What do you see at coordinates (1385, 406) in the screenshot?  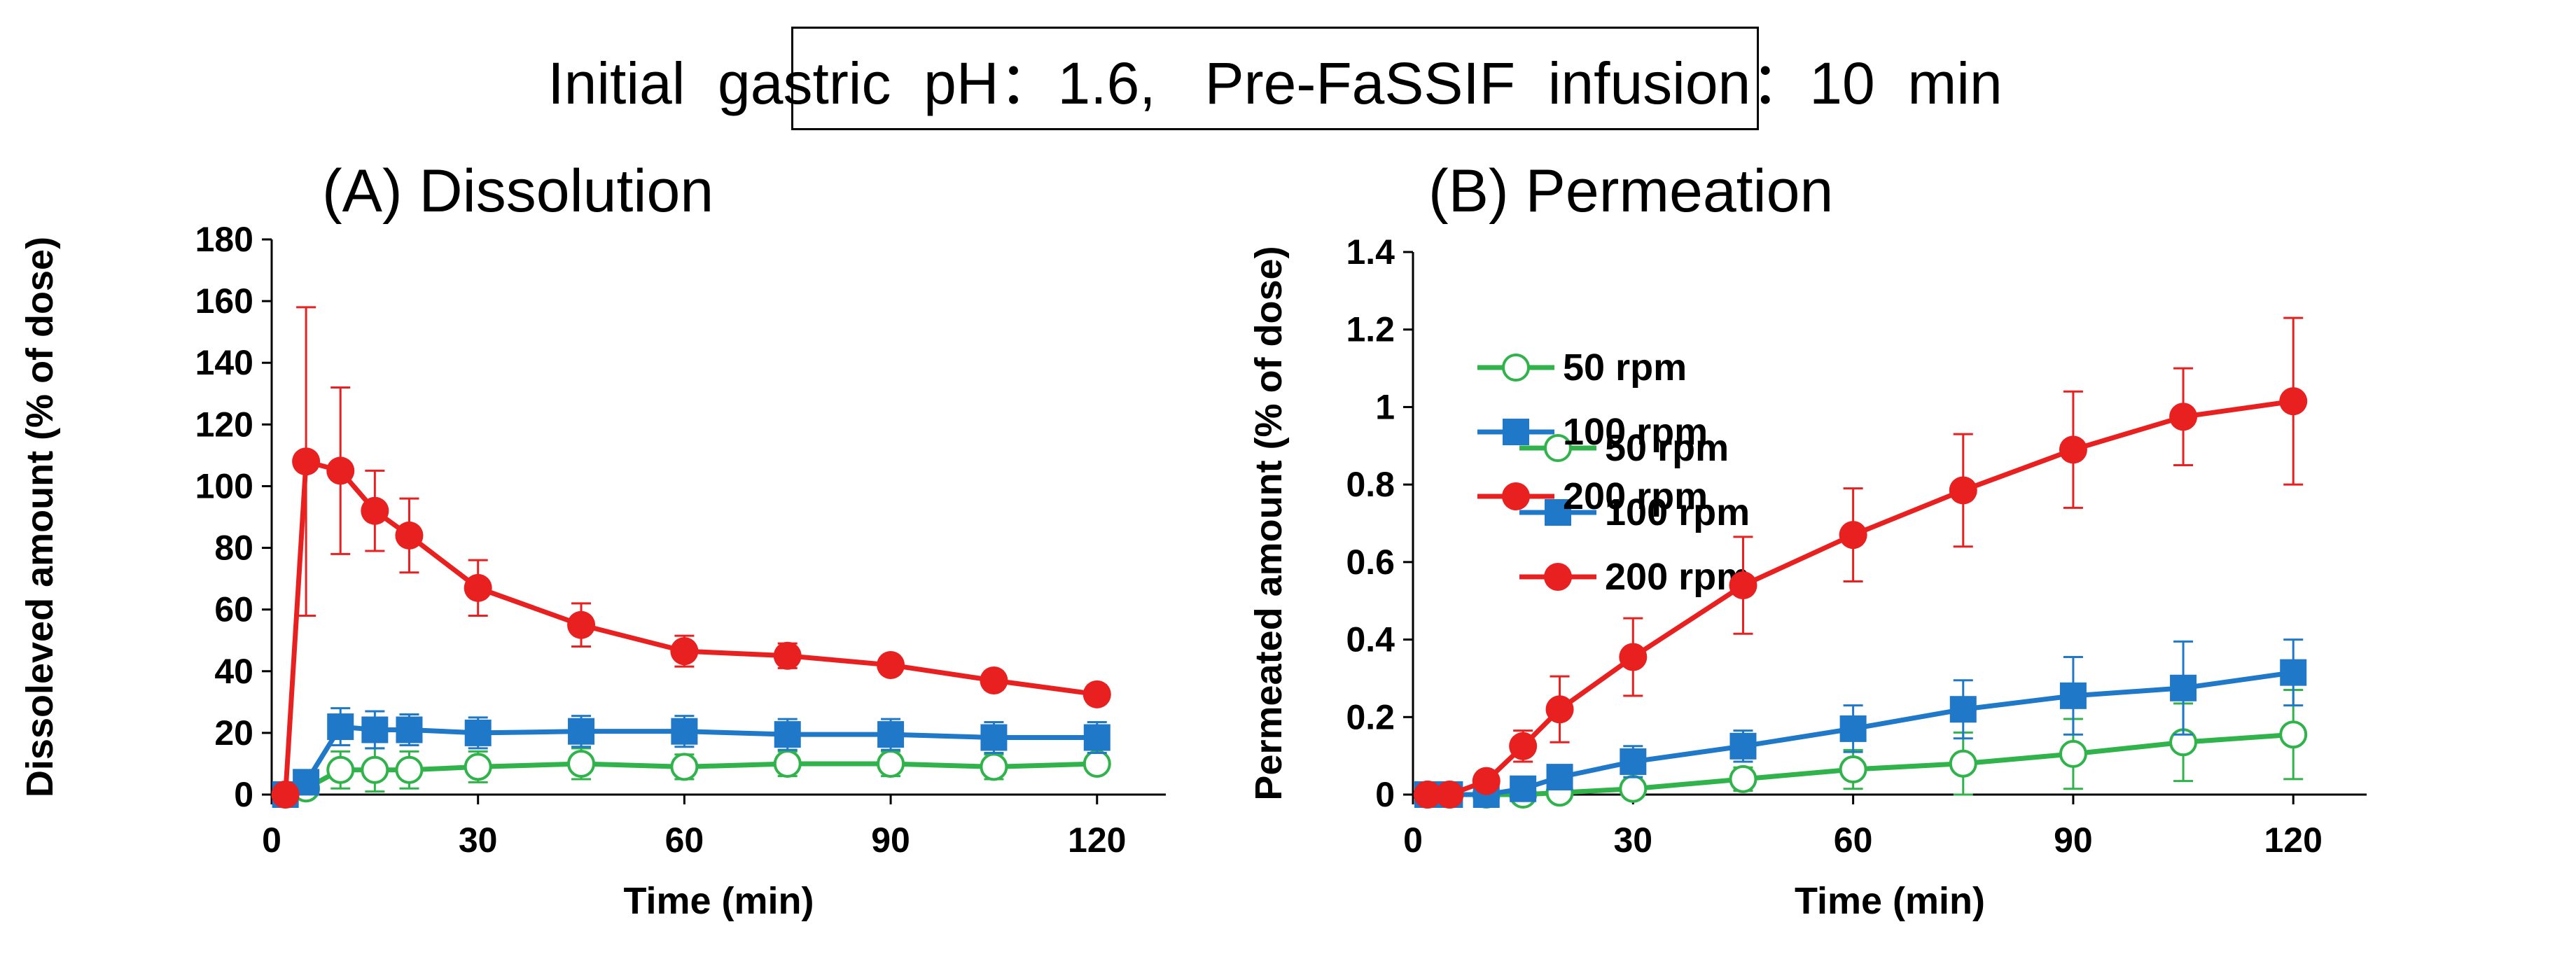 I see `y-tick-label: 1` at bounding box center [1385, 406].